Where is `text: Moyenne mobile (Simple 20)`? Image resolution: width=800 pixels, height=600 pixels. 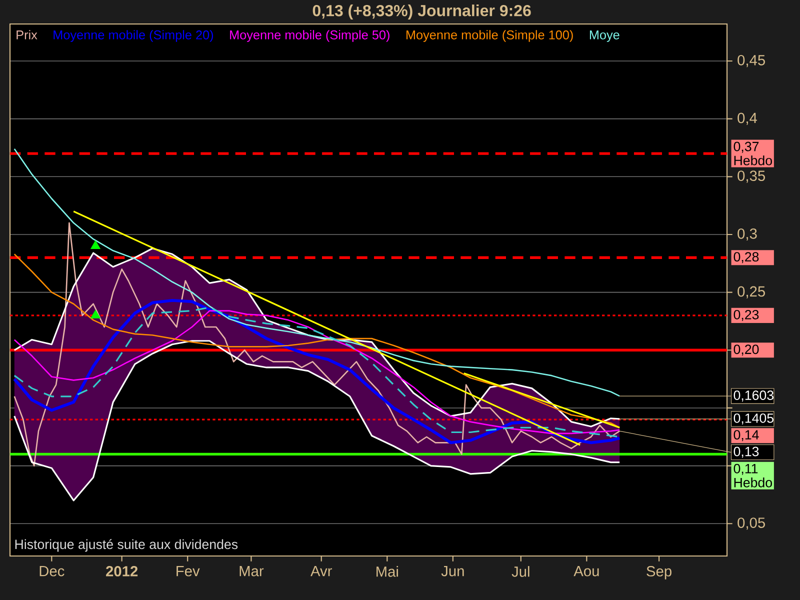
text: Moyenne mobile (Simple 20) is located at coordinates (134, 36).